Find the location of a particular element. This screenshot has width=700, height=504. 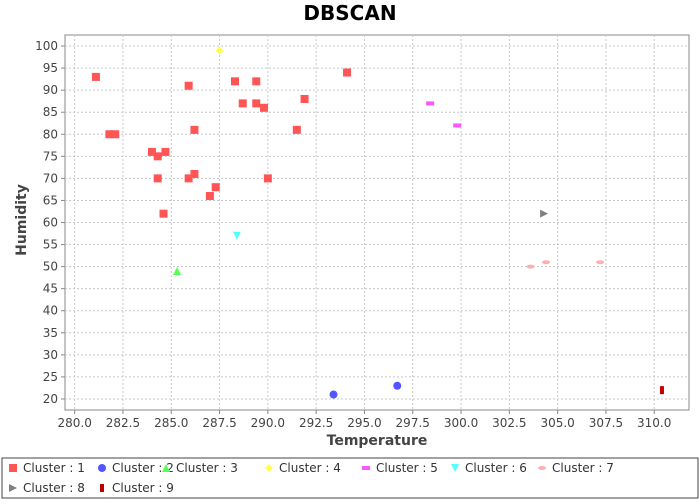

y-tick-label: 35 is located at coordinates (50, 333).